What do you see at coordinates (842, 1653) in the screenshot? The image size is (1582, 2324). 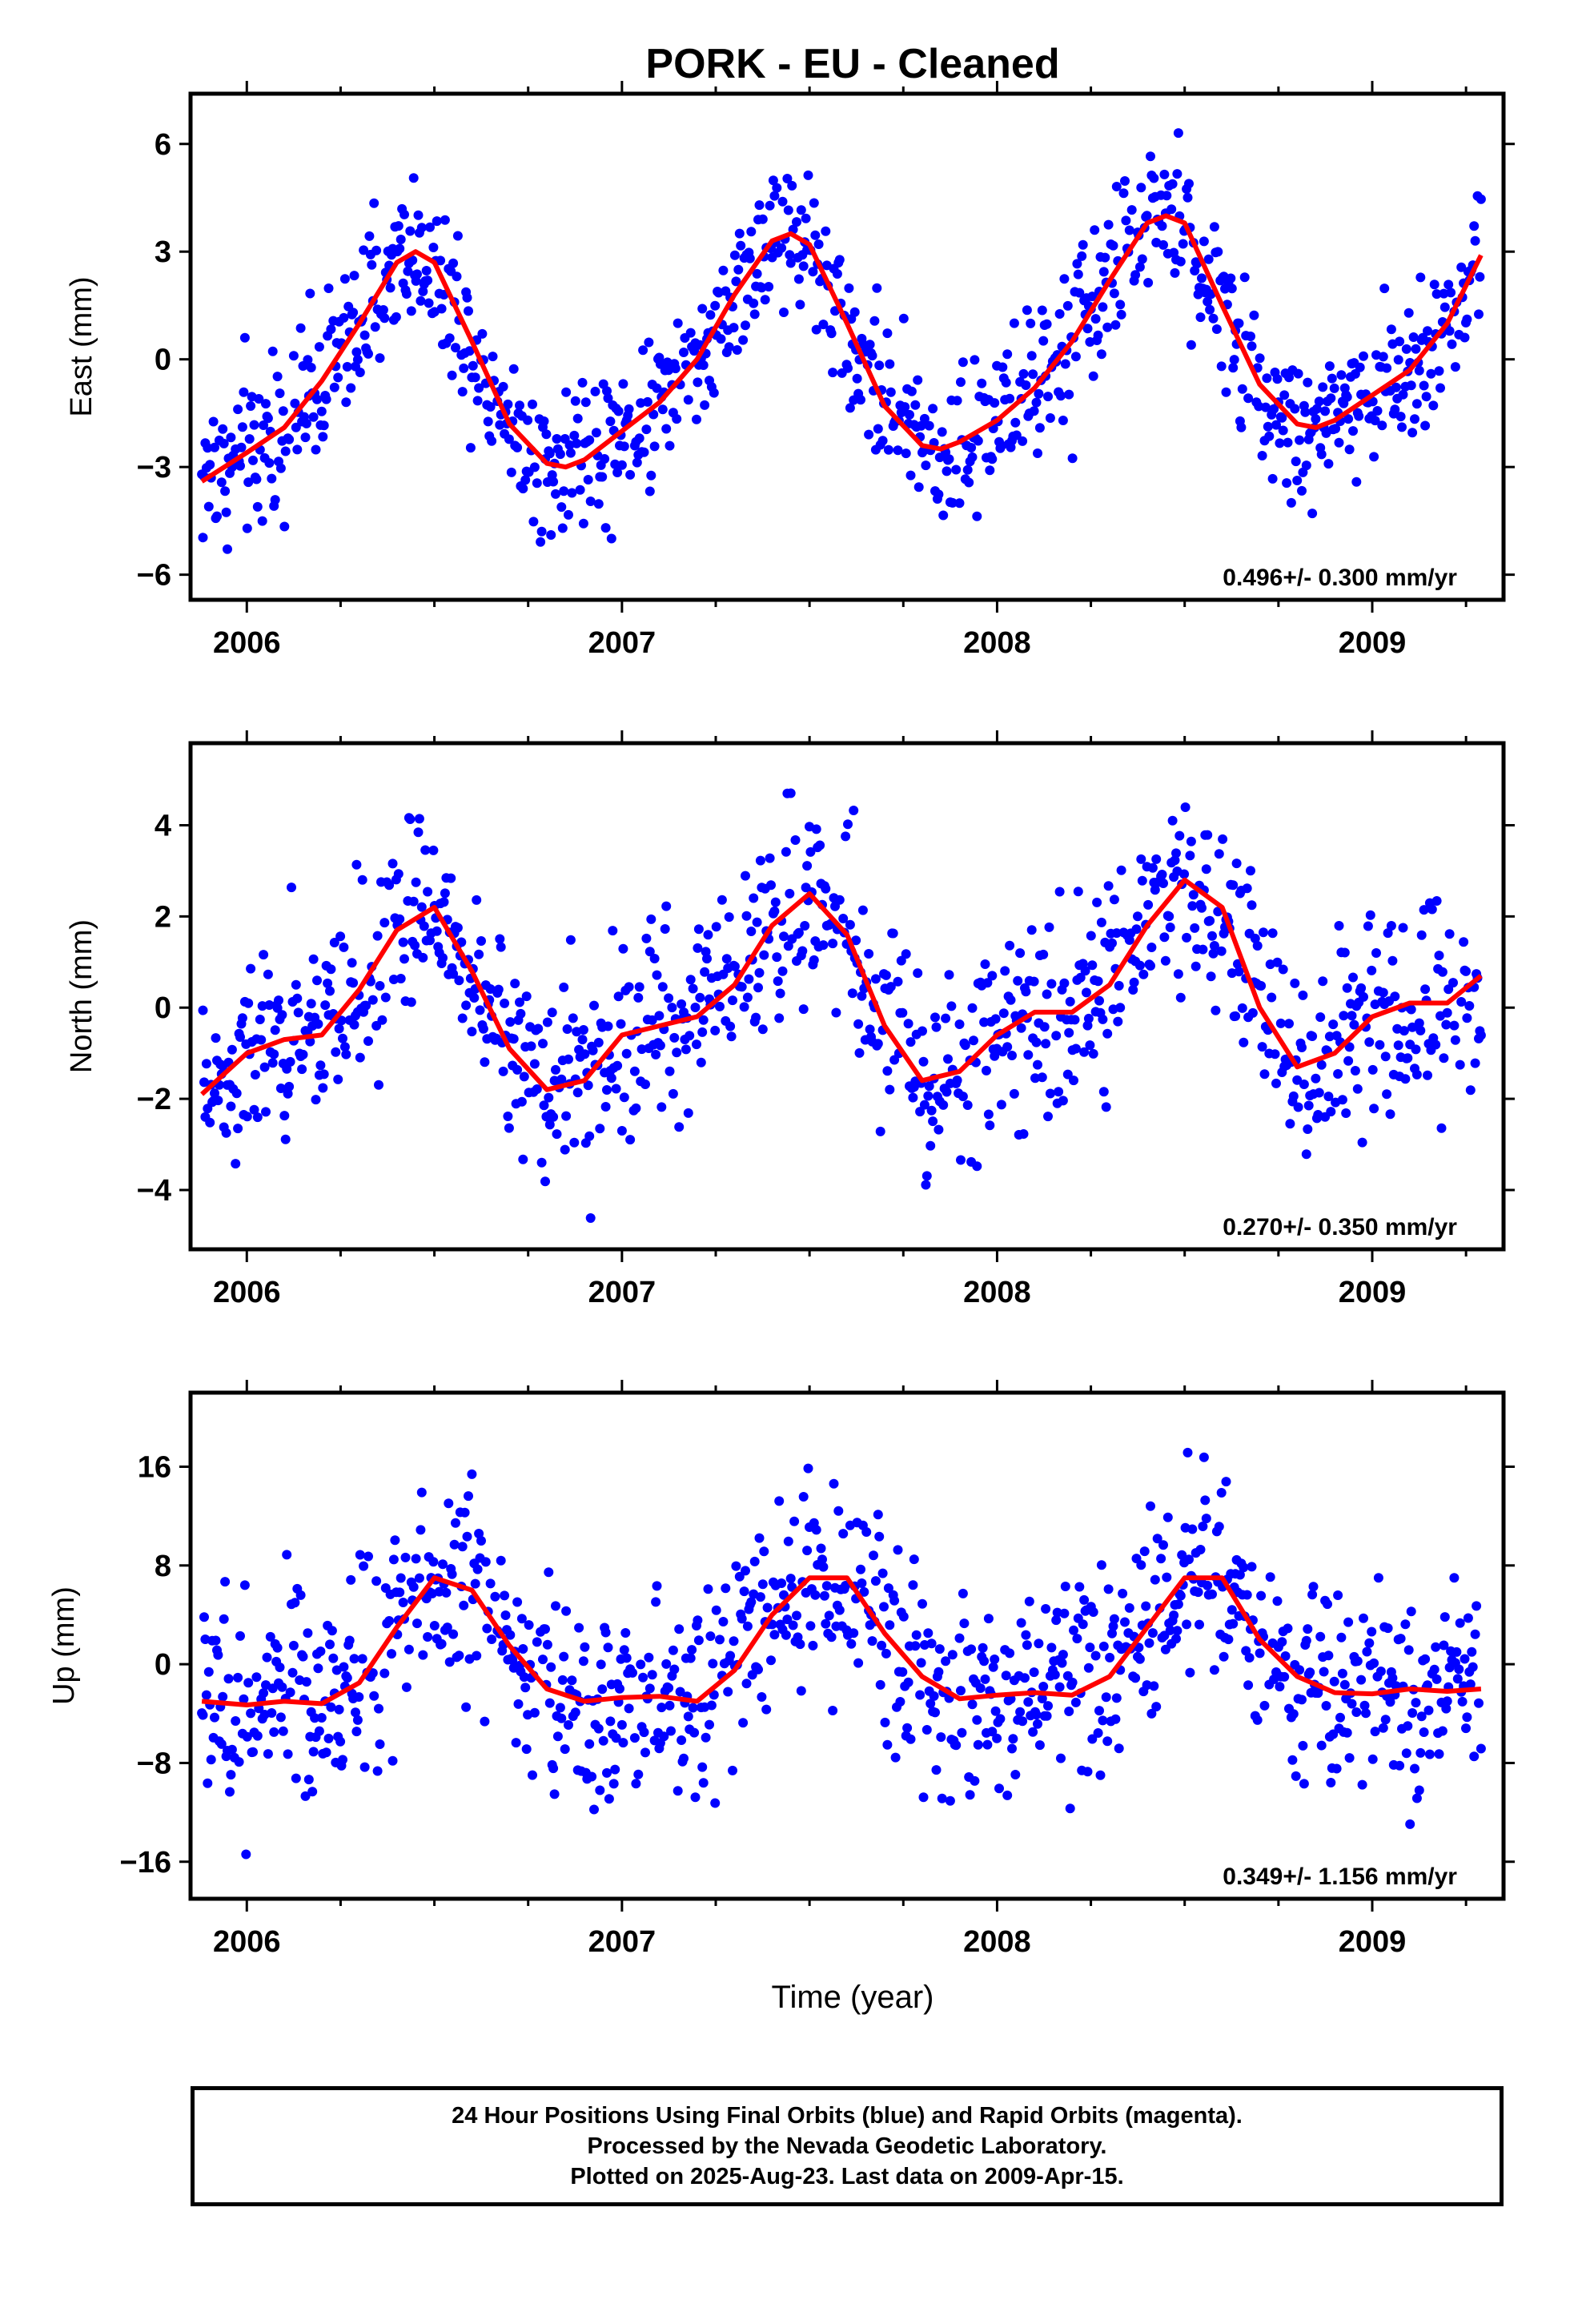 I see `up-points` at bounding box center [842, 1653].